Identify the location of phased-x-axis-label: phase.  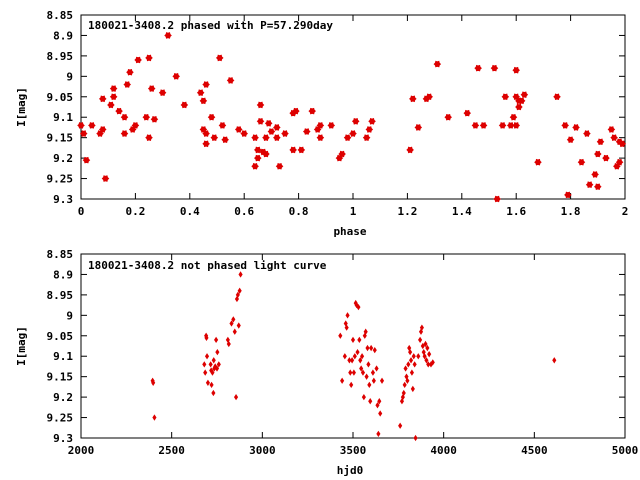
(349, 231).